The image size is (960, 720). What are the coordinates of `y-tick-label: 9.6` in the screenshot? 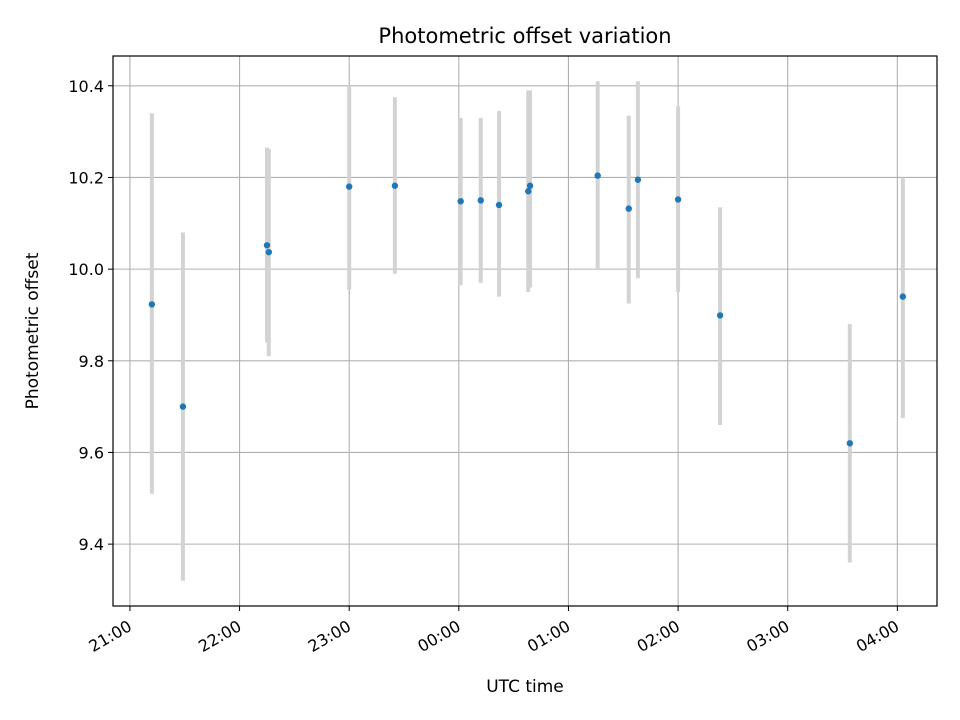 It's located at (91, 452).